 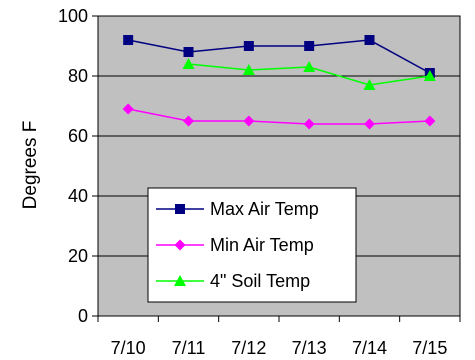 I want to click on legend-entry: 4" Soil Temp, so click(x=260, y=281).